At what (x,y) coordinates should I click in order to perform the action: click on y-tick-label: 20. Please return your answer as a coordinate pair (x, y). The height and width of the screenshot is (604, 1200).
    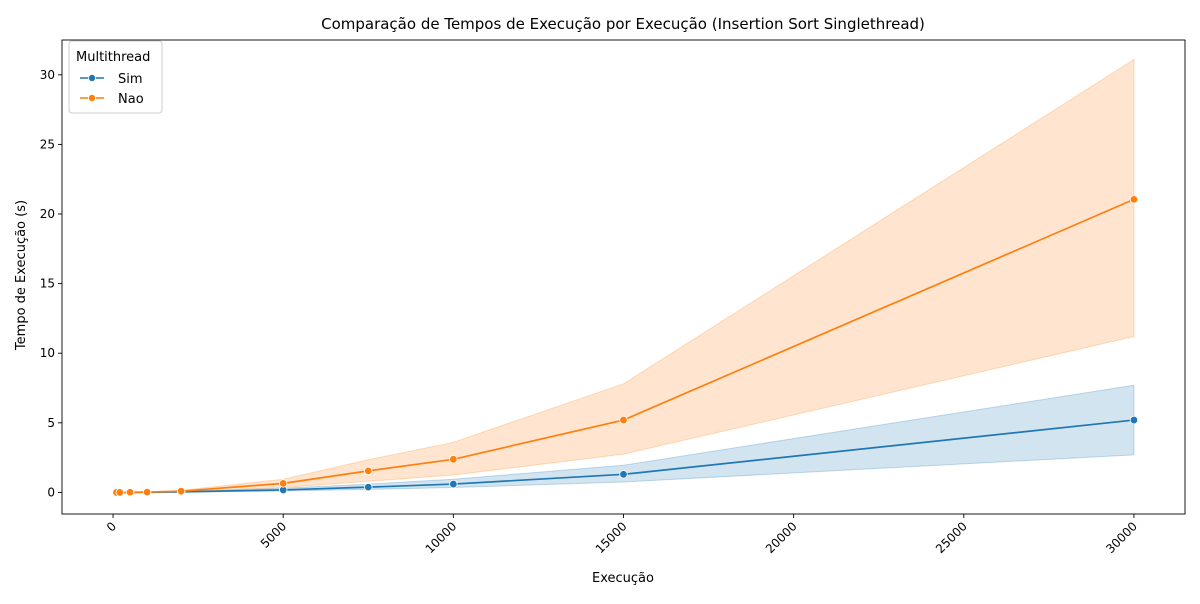
    Looking at the image, I should click on (47, 214).